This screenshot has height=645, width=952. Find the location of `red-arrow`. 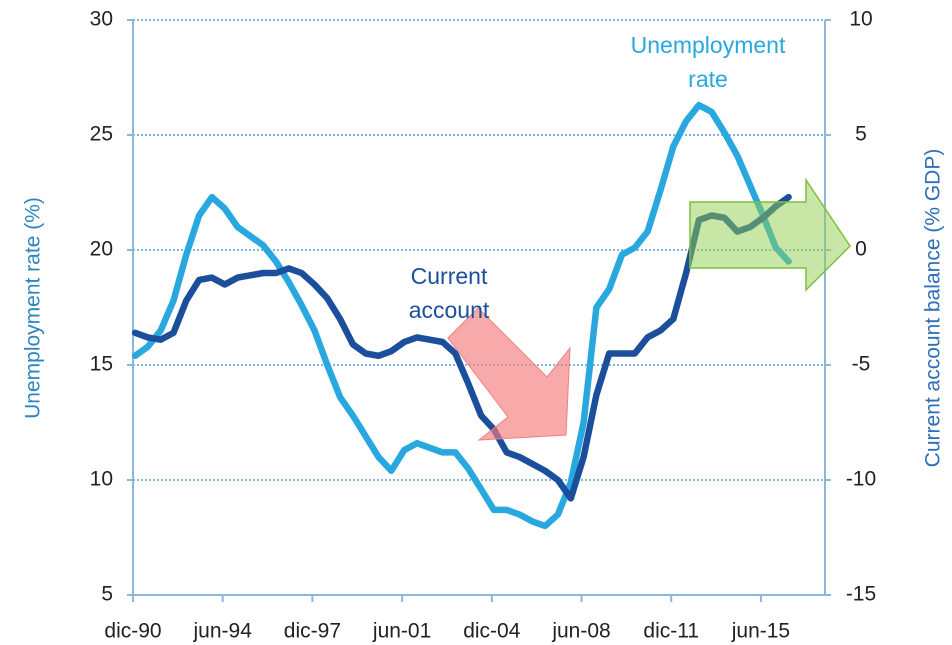

red-arrow is located at coordinates (509, 374).